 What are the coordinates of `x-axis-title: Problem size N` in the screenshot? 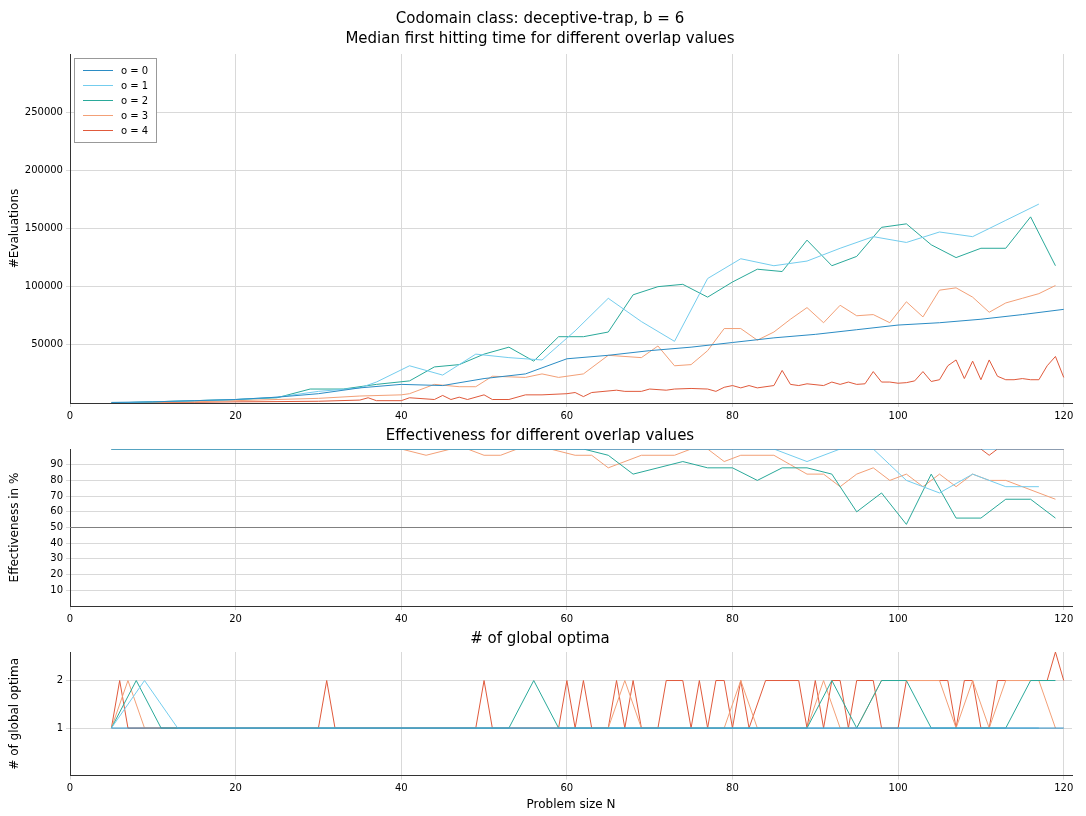 It's located at (571, 803).